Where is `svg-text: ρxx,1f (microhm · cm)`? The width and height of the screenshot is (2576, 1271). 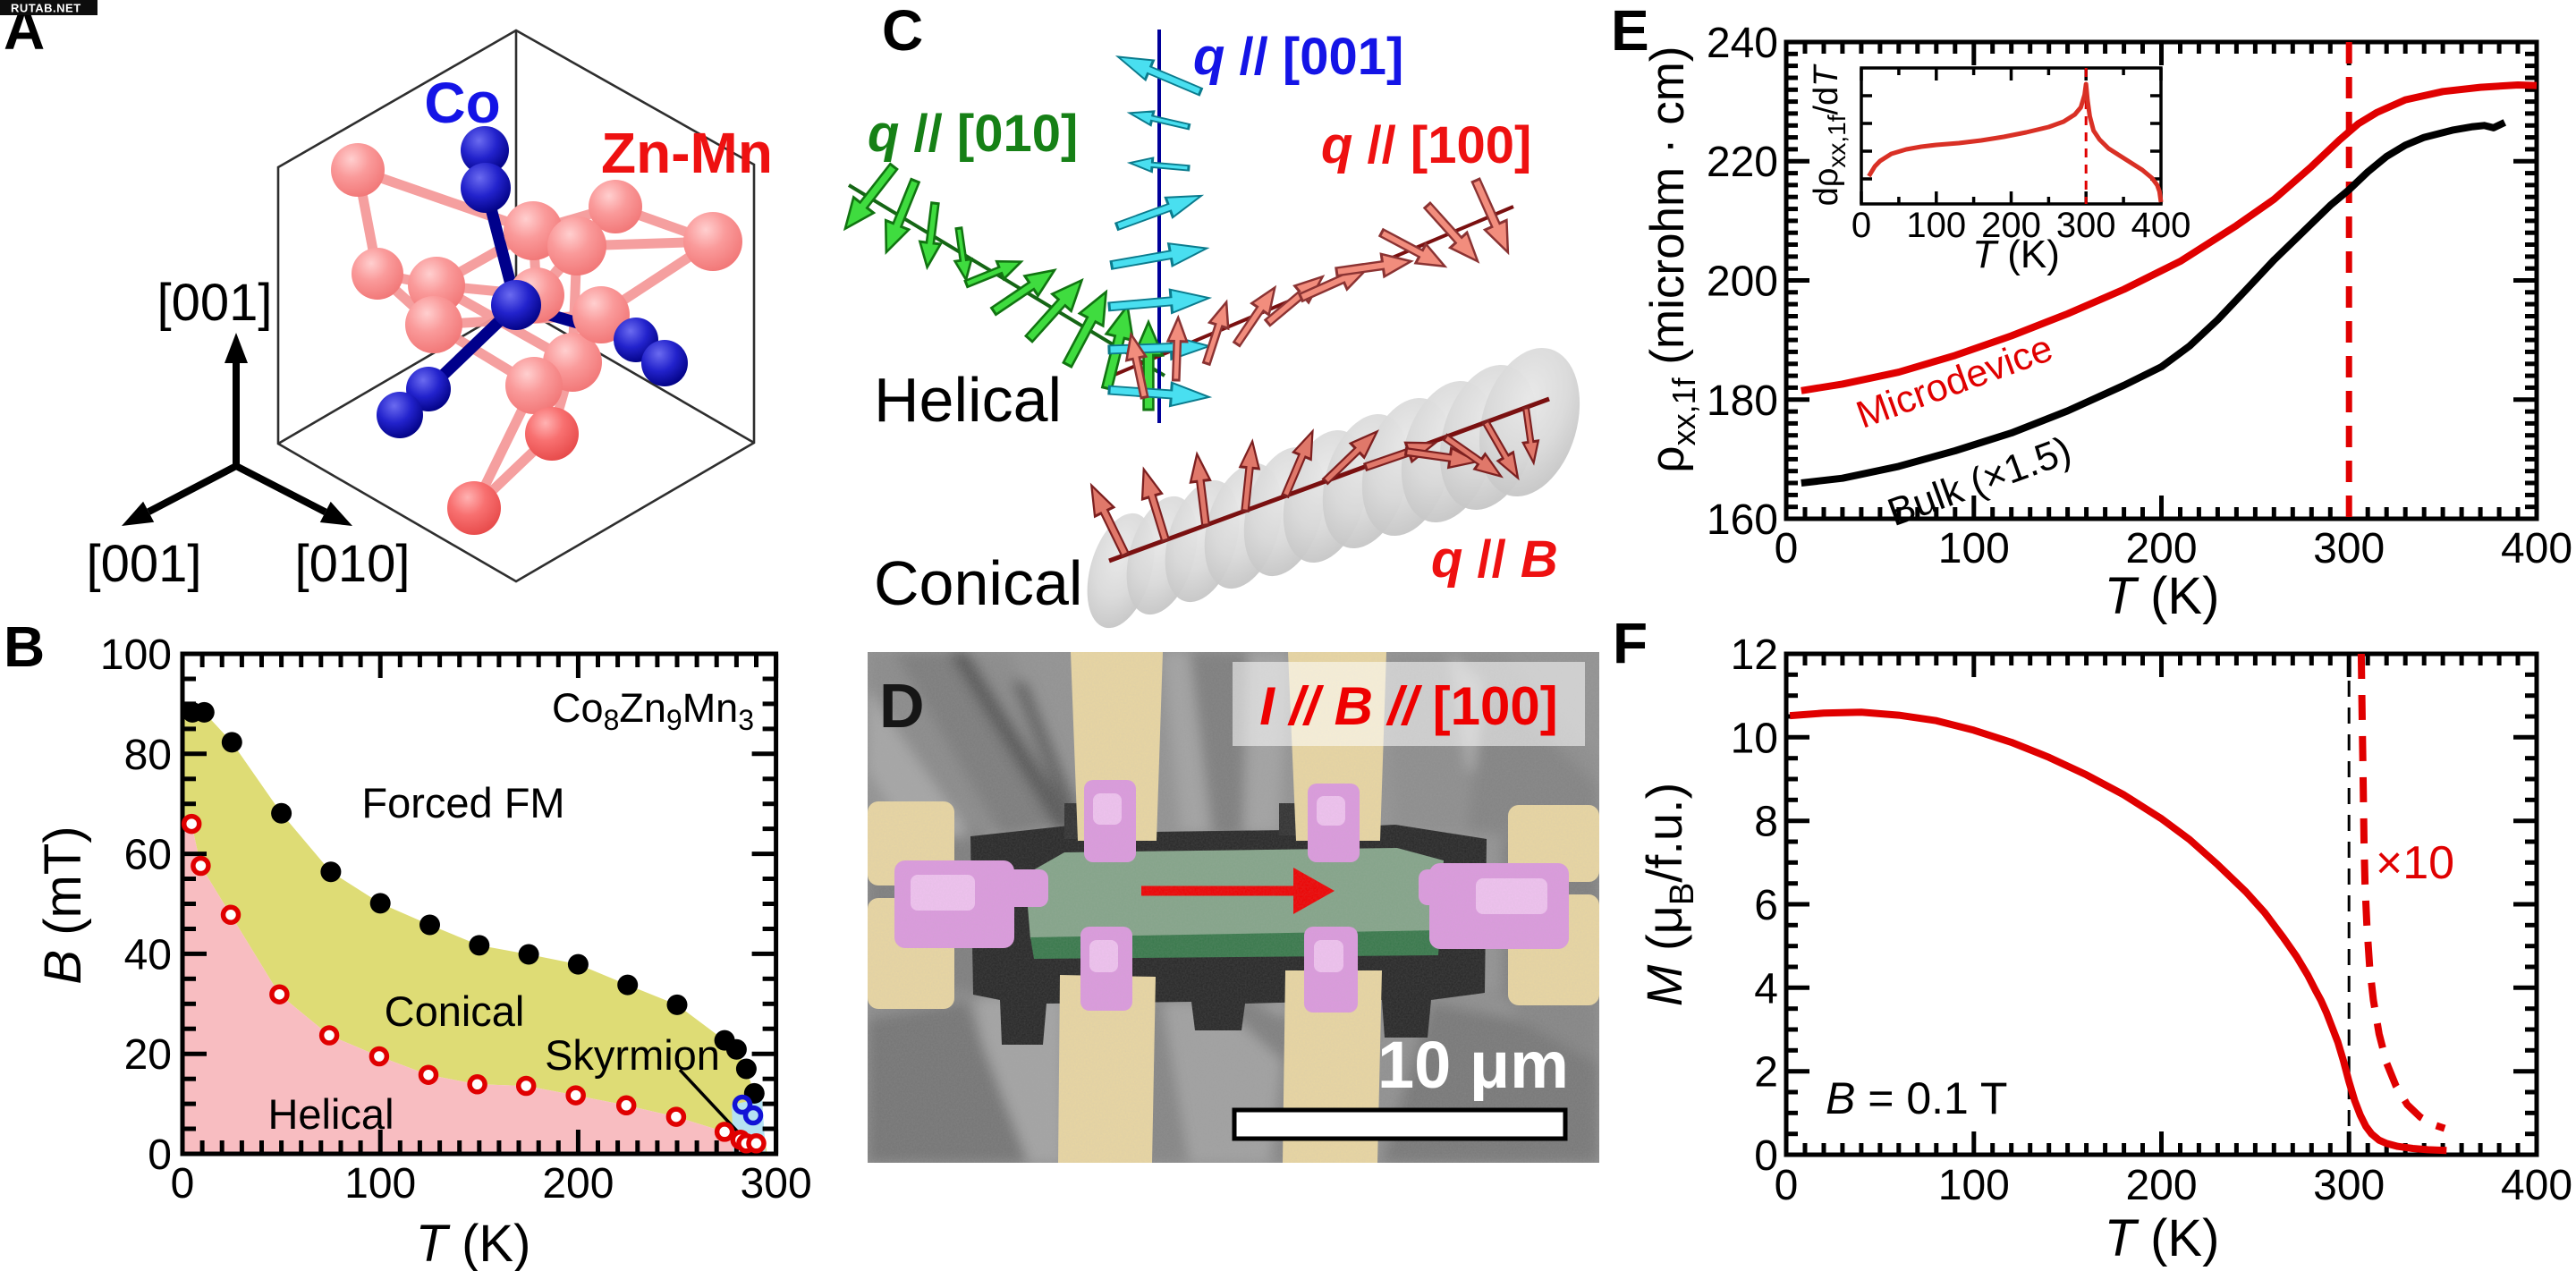 svg-text: ρxx,1f (microhm · cm) is located at coordinates (1671, 259).